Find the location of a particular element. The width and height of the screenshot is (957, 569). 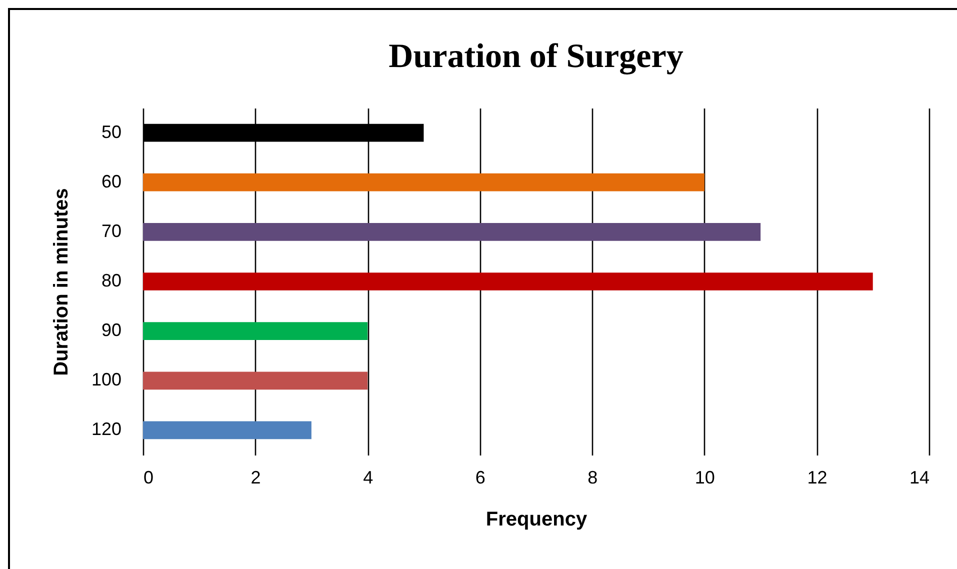

x-tick-label: 14 is located at coordinates (919, 478).